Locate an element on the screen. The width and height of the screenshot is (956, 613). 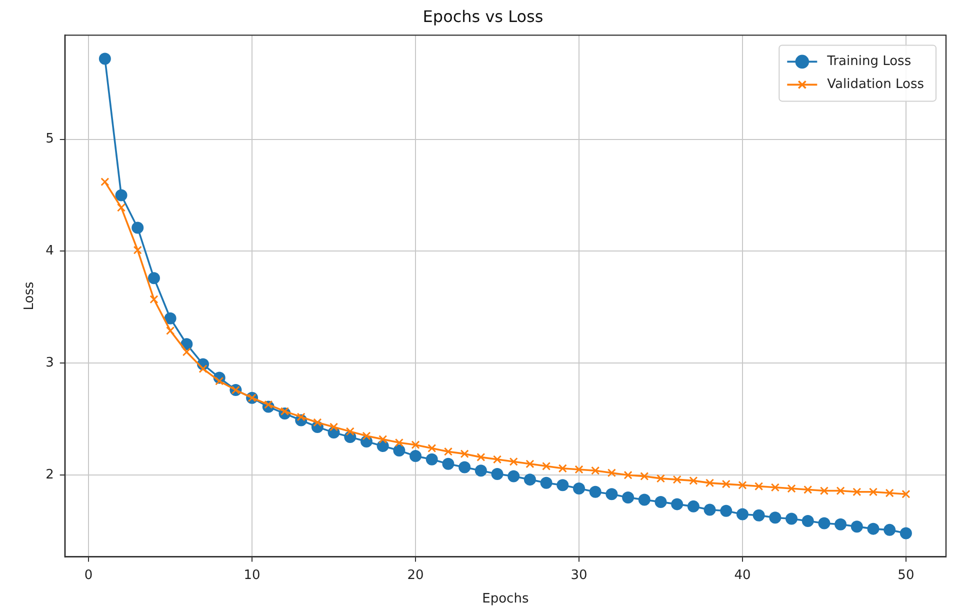
x-tick-label: 30 is located at coordinates (579, 575).